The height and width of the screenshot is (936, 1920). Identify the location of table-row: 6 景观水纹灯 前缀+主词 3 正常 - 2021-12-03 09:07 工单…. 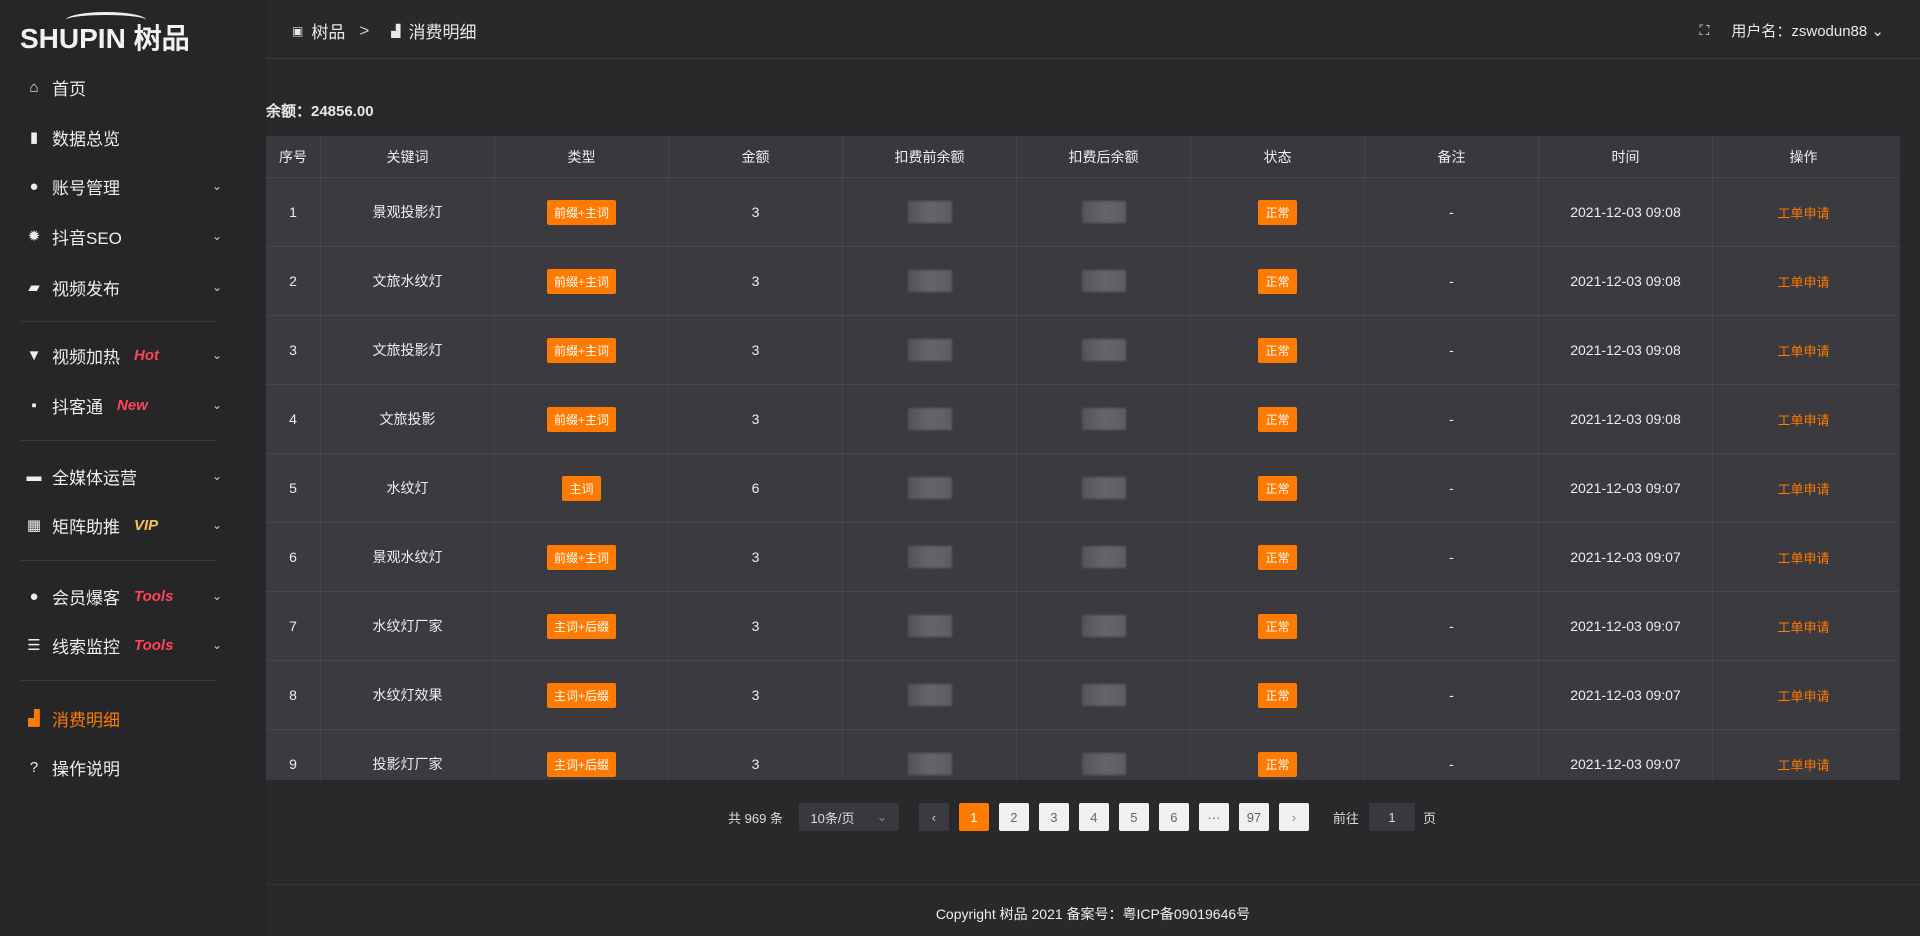
(1083, 557).